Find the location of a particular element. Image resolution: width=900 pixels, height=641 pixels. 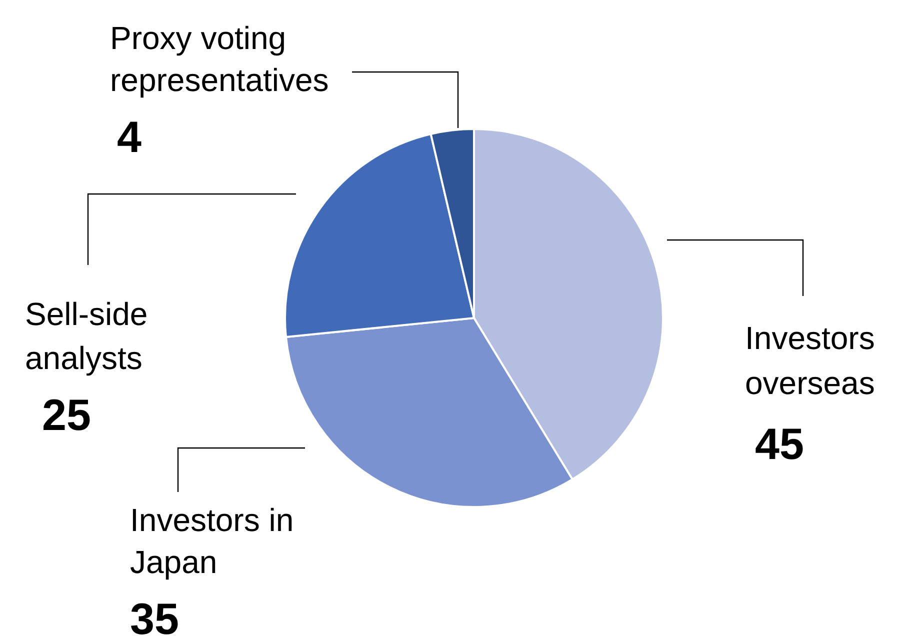

data-label: 25 is located at coordinates (66, 415).